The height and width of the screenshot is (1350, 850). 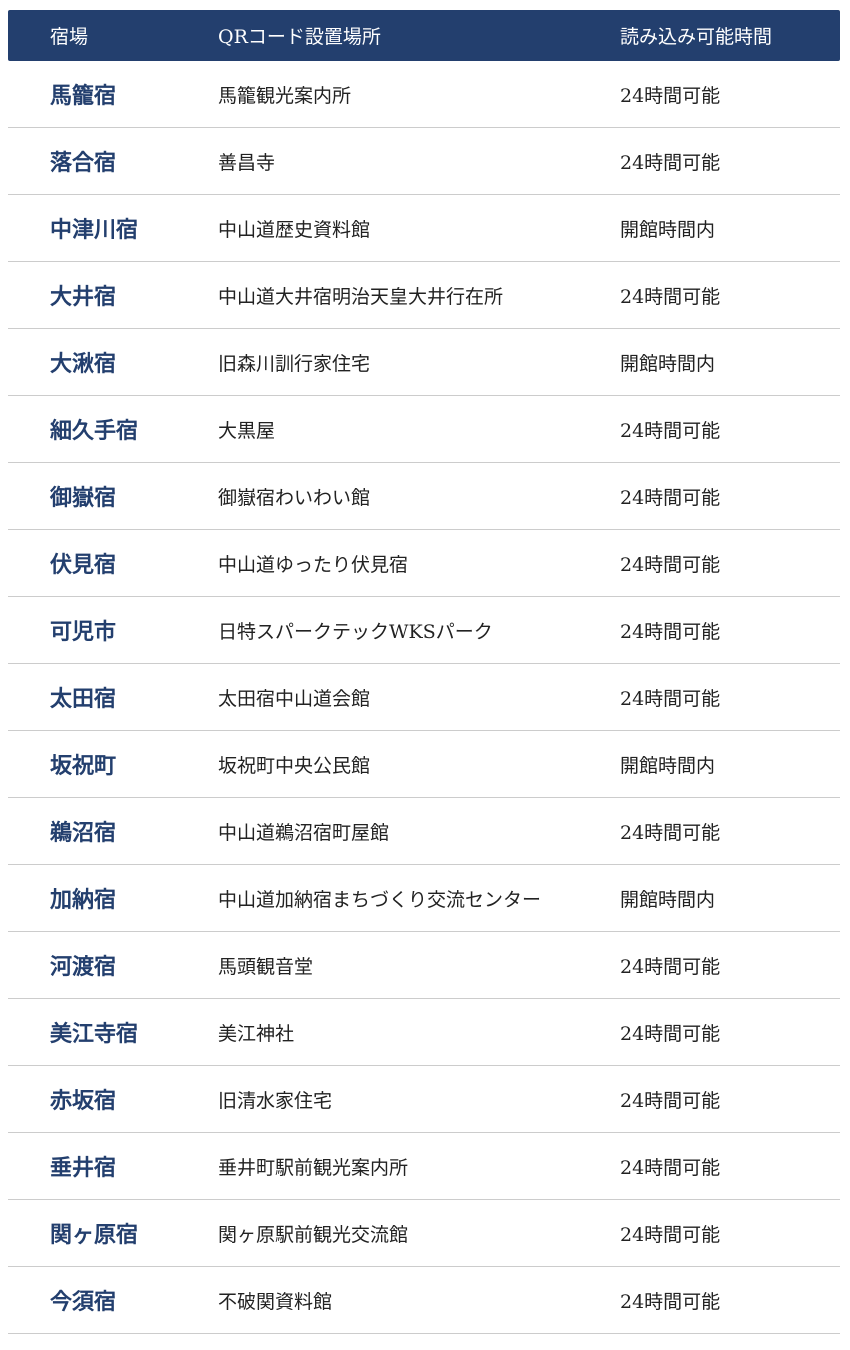 I want to click on cell: 垂井町駅前観光案内所, so click(x=313, y=1167).